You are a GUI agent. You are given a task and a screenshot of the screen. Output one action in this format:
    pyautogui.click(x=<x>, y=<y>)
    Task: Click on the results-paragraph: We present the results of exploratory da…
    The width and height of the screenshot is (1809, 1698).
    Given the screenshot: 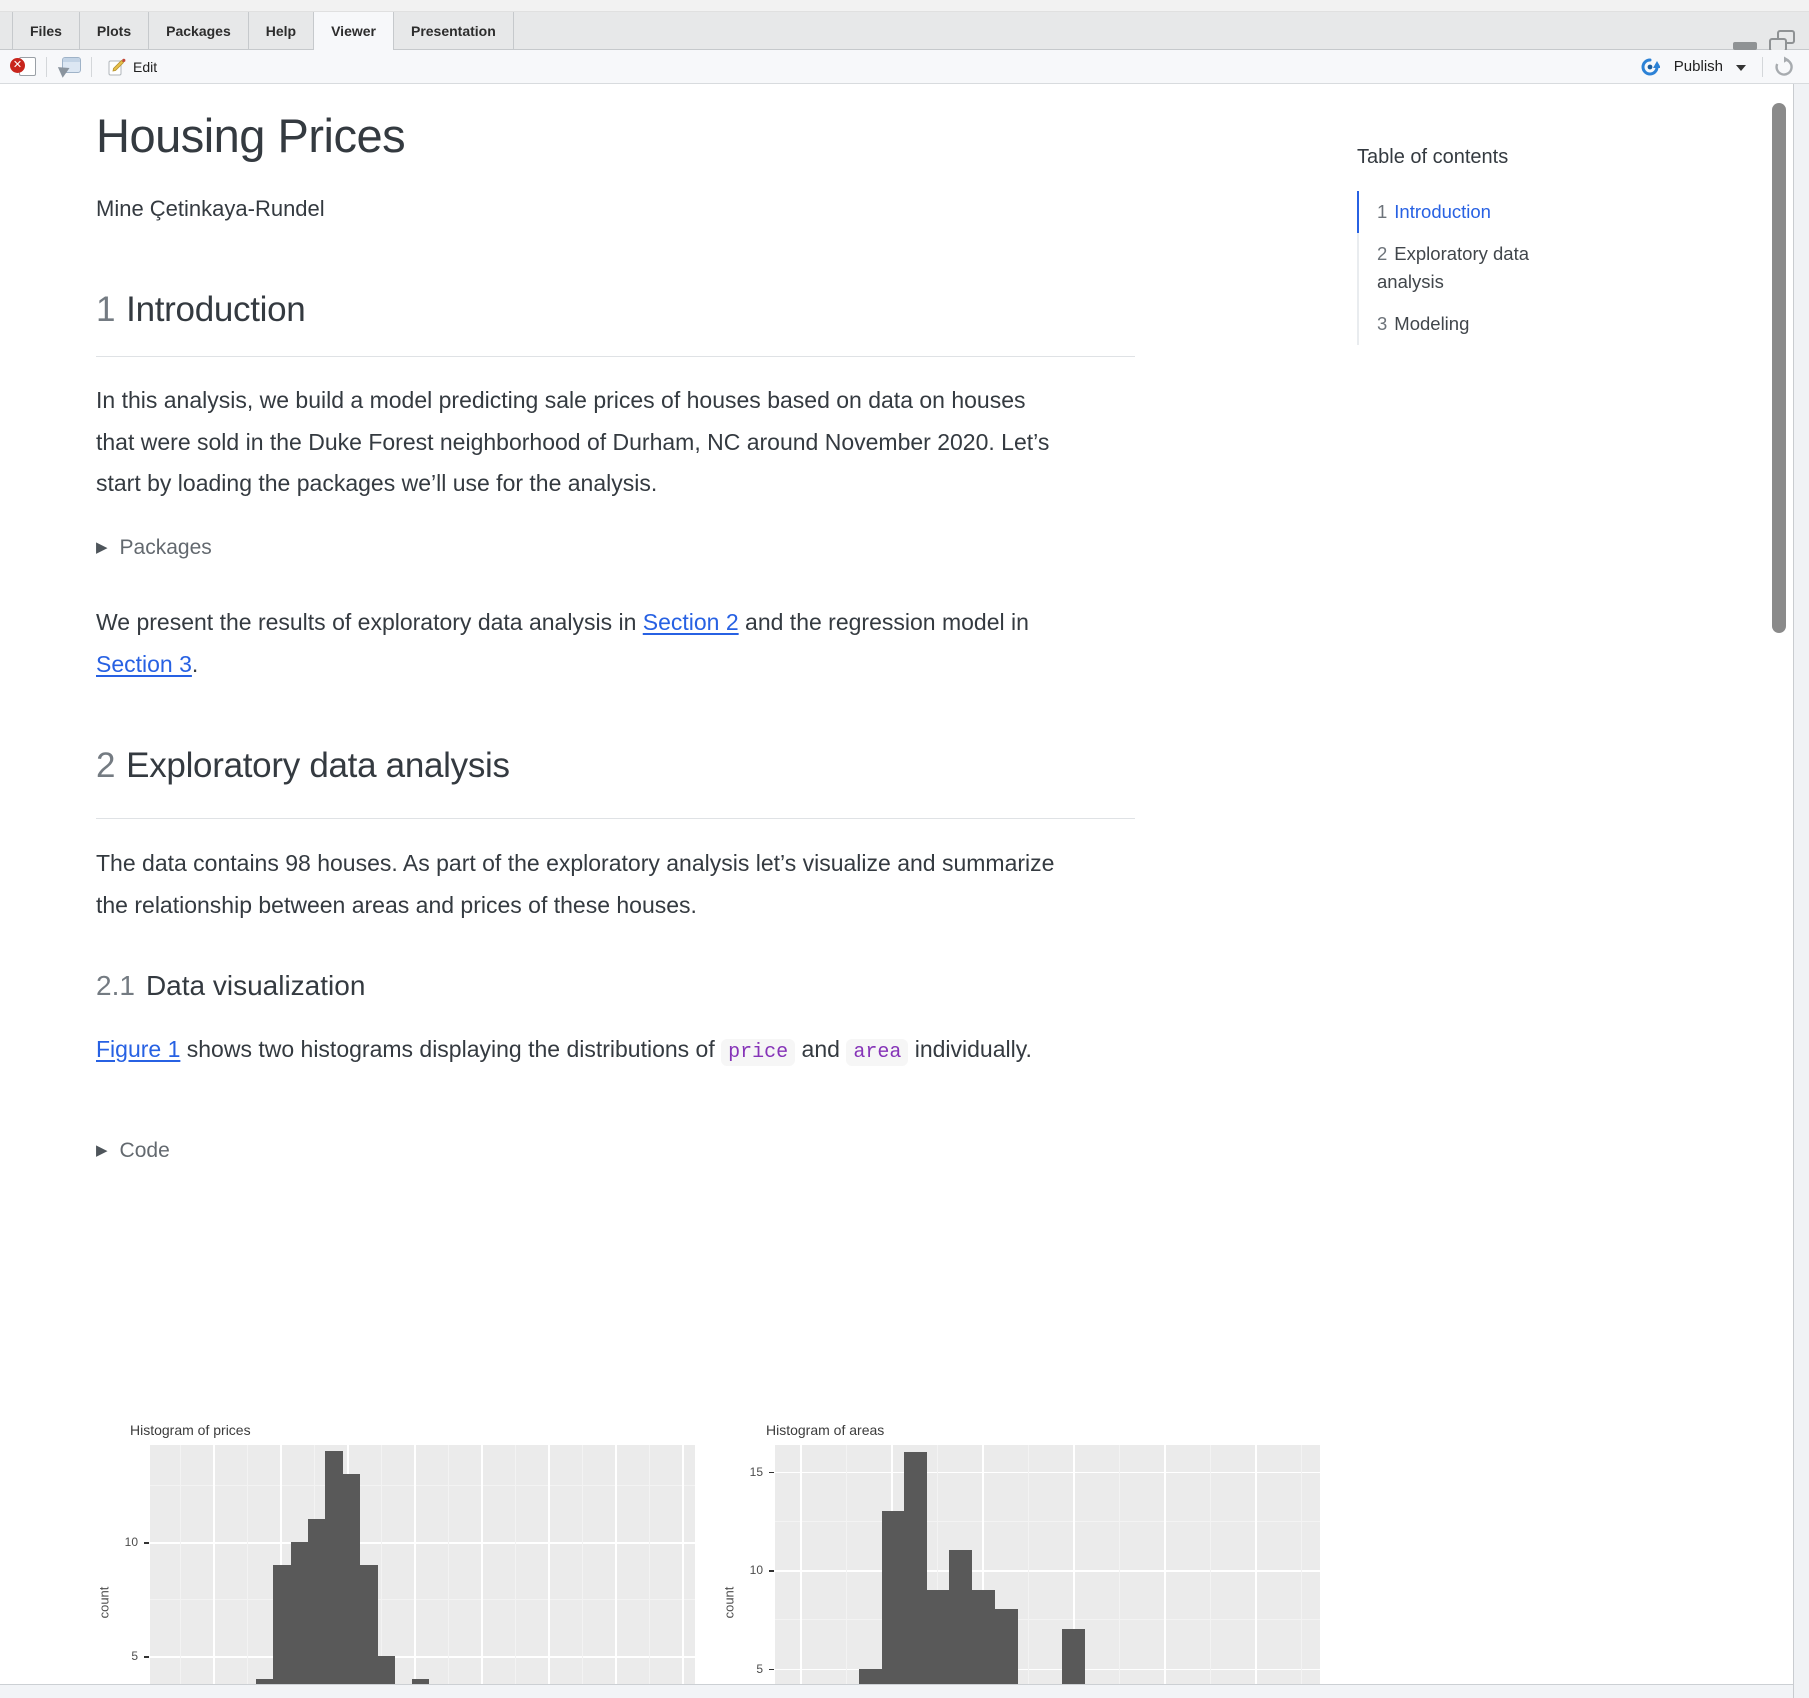 What is the action you would take?
    pyautogui.click(x=577, y=643)
    